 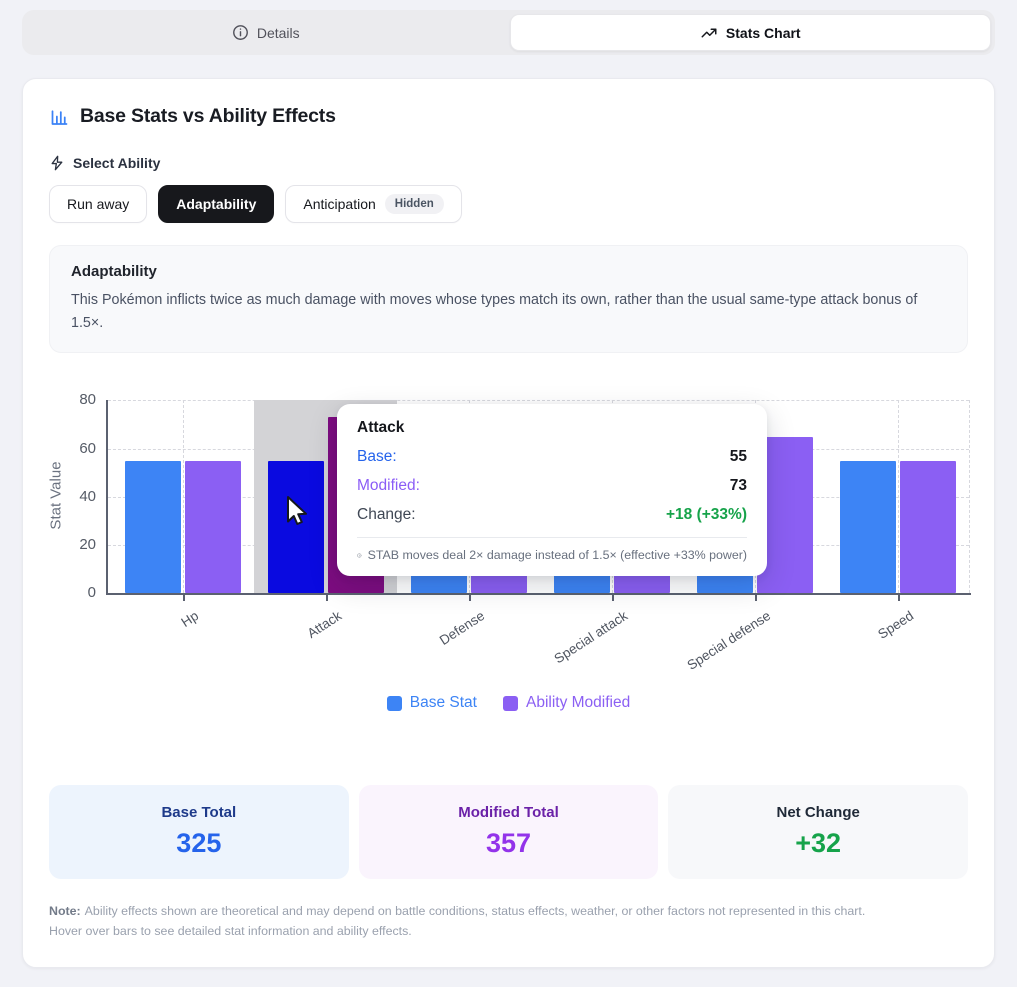 I want to click on select-ability-row: Select Ability, so click(x=508, y=163).